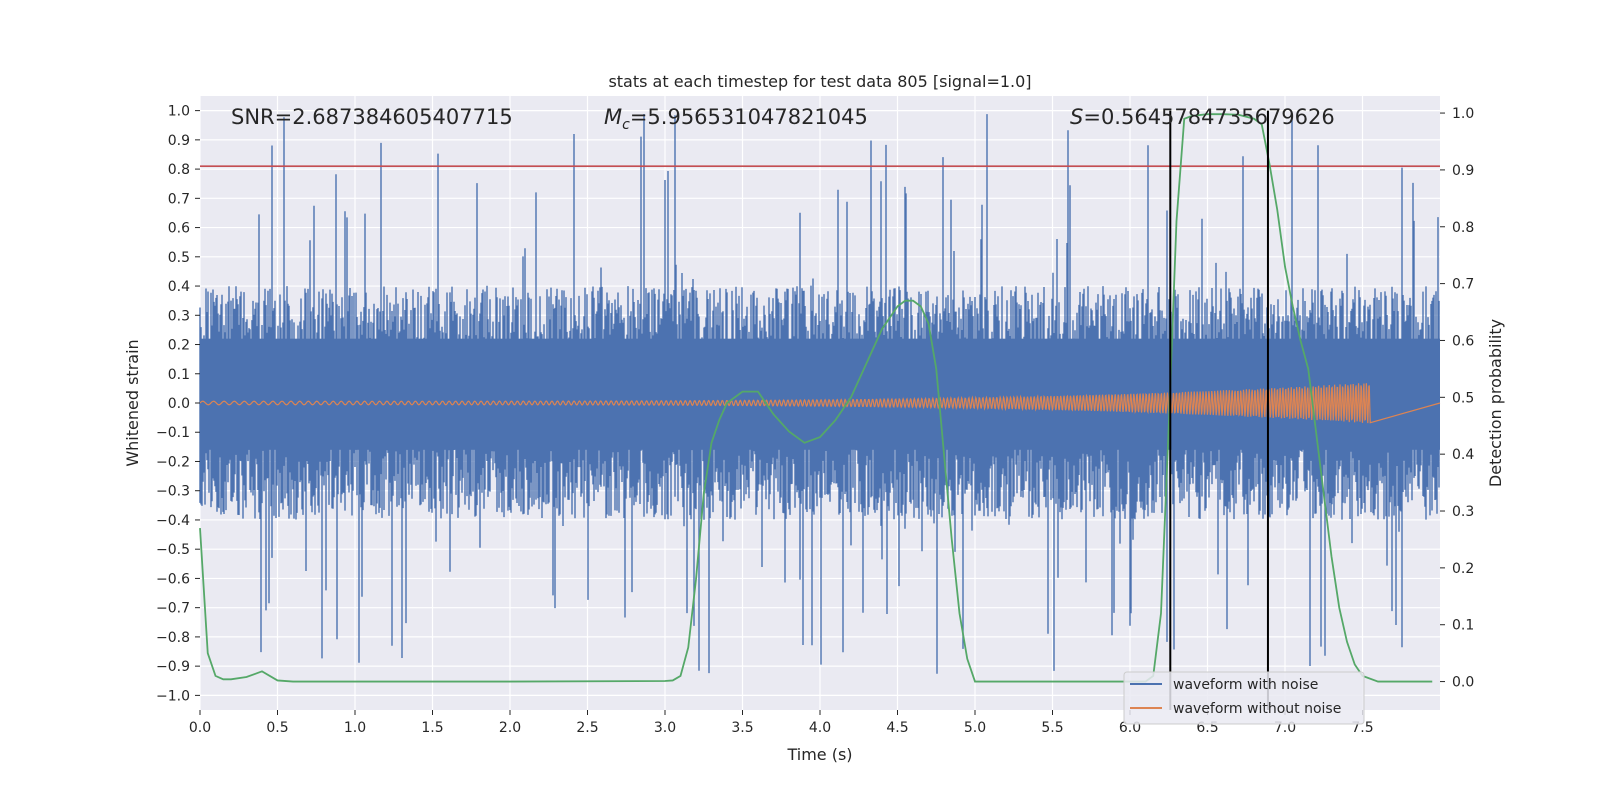  What do you see at coordinates (173, 609) in the screenshot?
I see `y-tick-label: −0.7` at bounding box center [173, 609].